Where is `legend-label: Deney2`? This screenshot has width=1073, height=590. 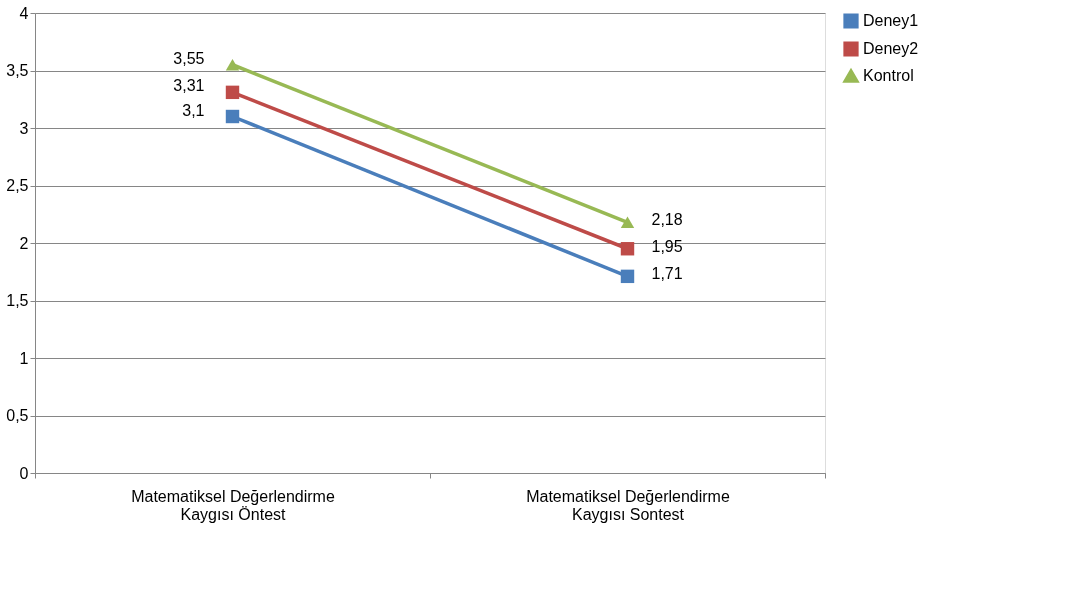 legend-label: Deney2 is located at coordinates (891, 48).